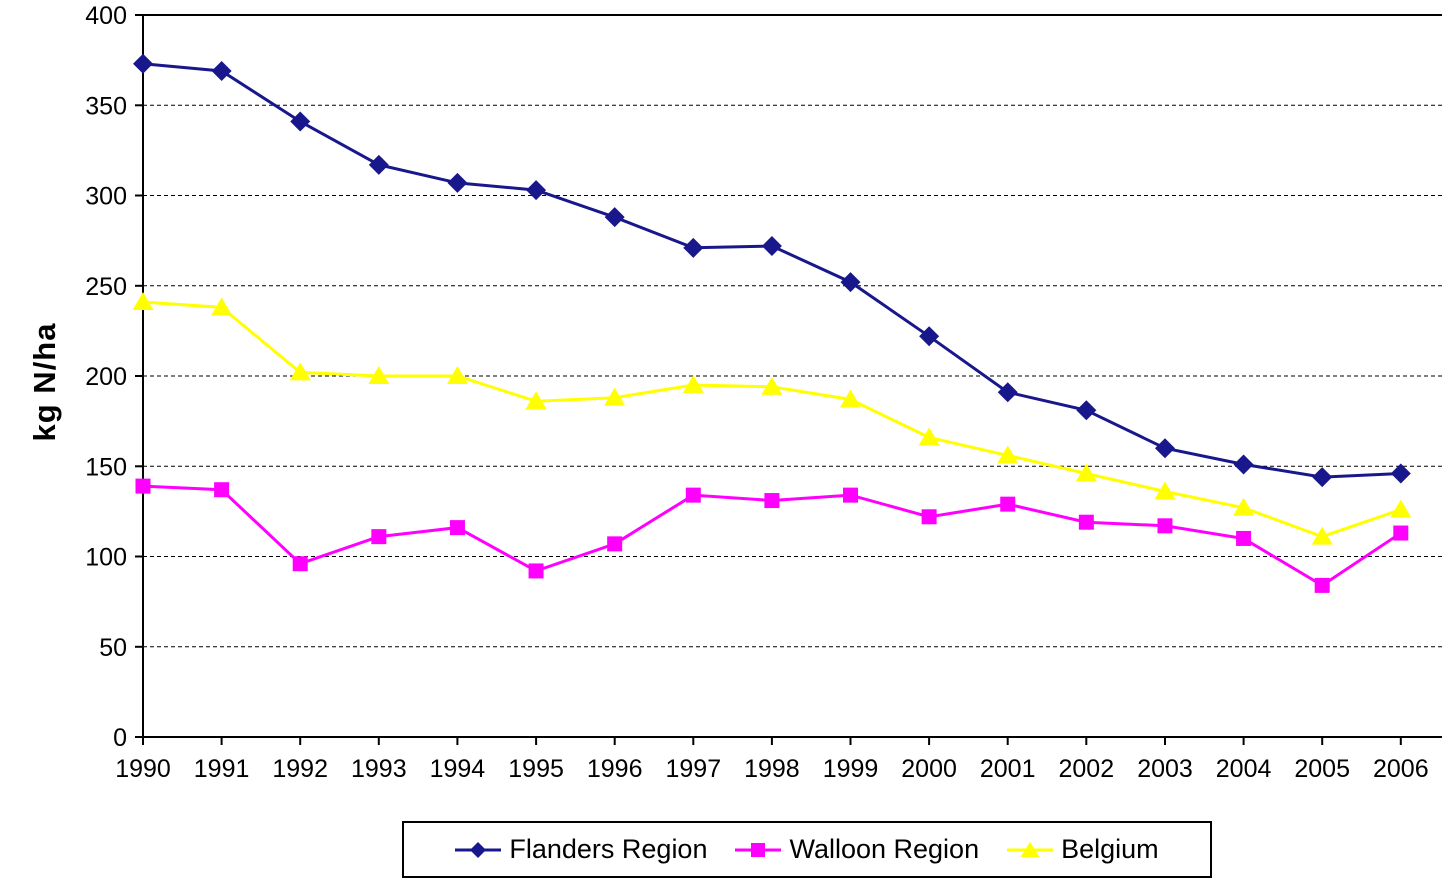  Describe the element at coordinates (379, 375) in the screenshot. I see `data-point-belgium-1993` at that location.